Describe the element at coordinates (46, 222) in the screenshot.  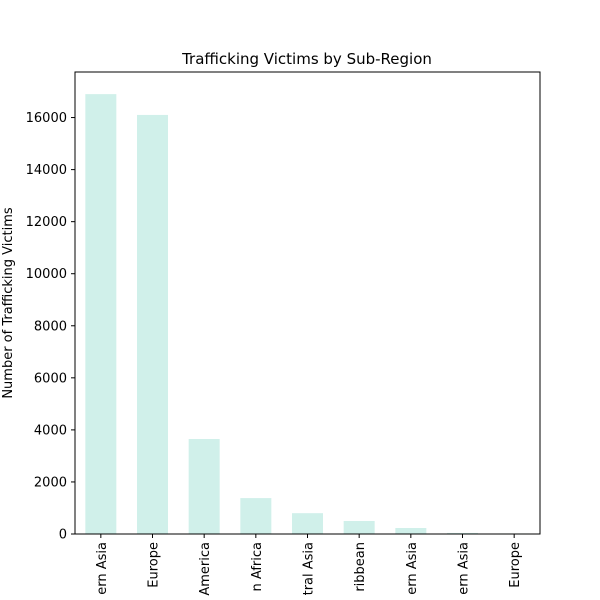
I see `y-tick-label: 12000` at that location.